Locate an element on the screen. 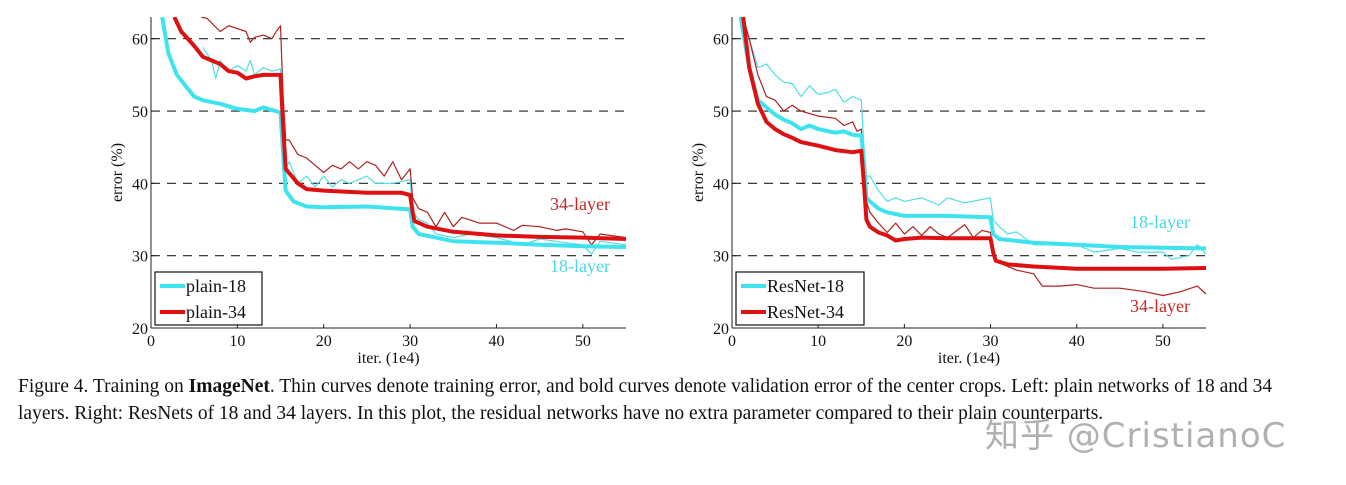 The width and height of the screenshot is (1346, 485). 34-training-line is located at coordinates (413, 131).